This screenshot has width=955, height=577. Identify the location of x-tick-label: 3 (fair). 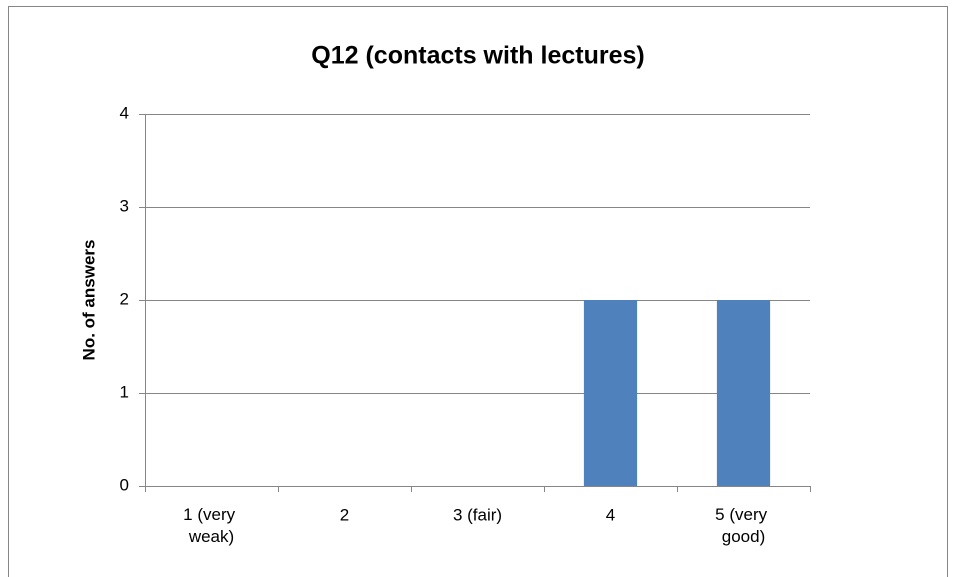
(477, 514).